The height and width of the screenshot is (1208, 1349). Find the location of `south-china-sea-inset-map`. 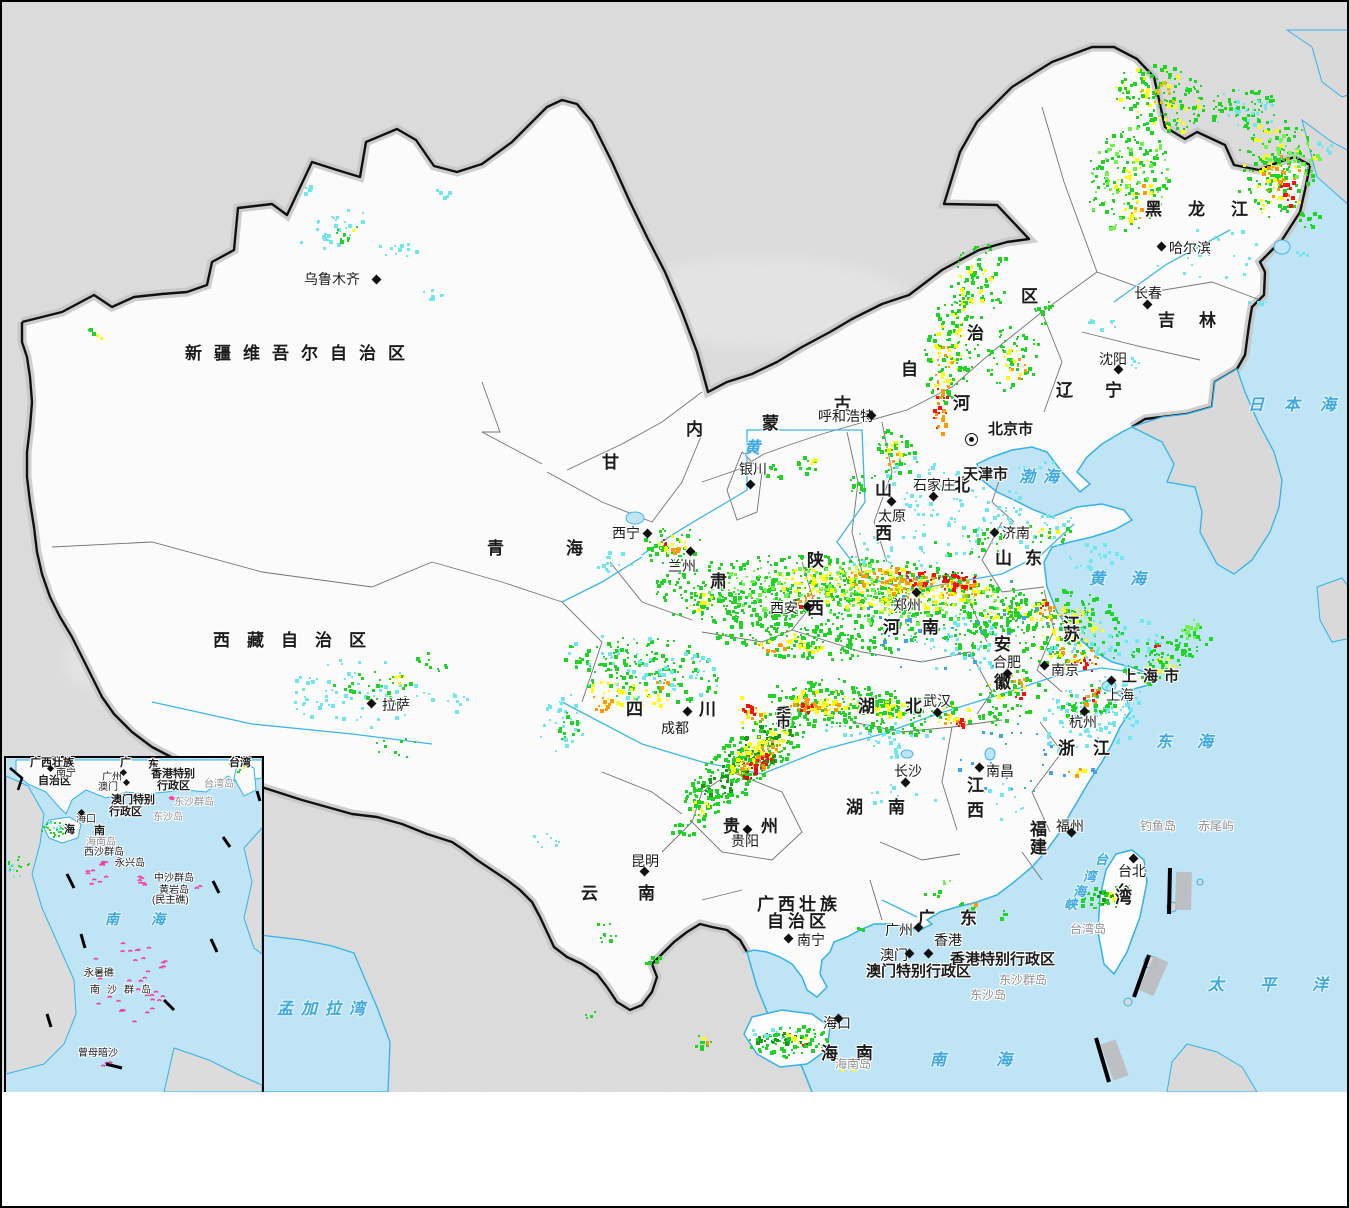

south-china-sea-inset-map is located at coordinates (134, 925).